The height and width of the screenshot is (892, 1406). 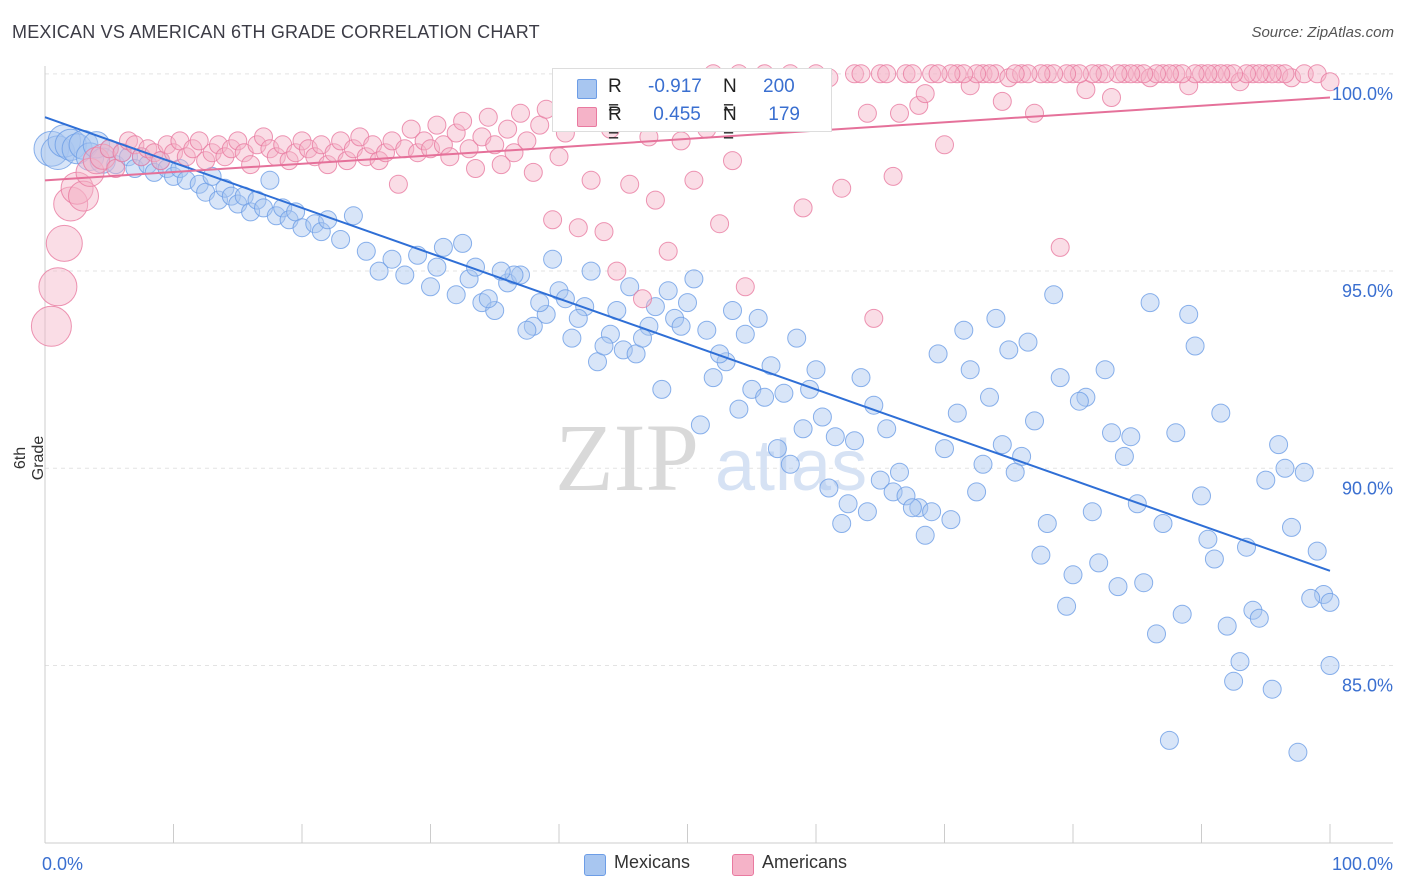 What do you see at coordinates (1367, 291) in the screenshot?
I see `y-tick-label: 95.0%` at bounding box center [1367, 291].